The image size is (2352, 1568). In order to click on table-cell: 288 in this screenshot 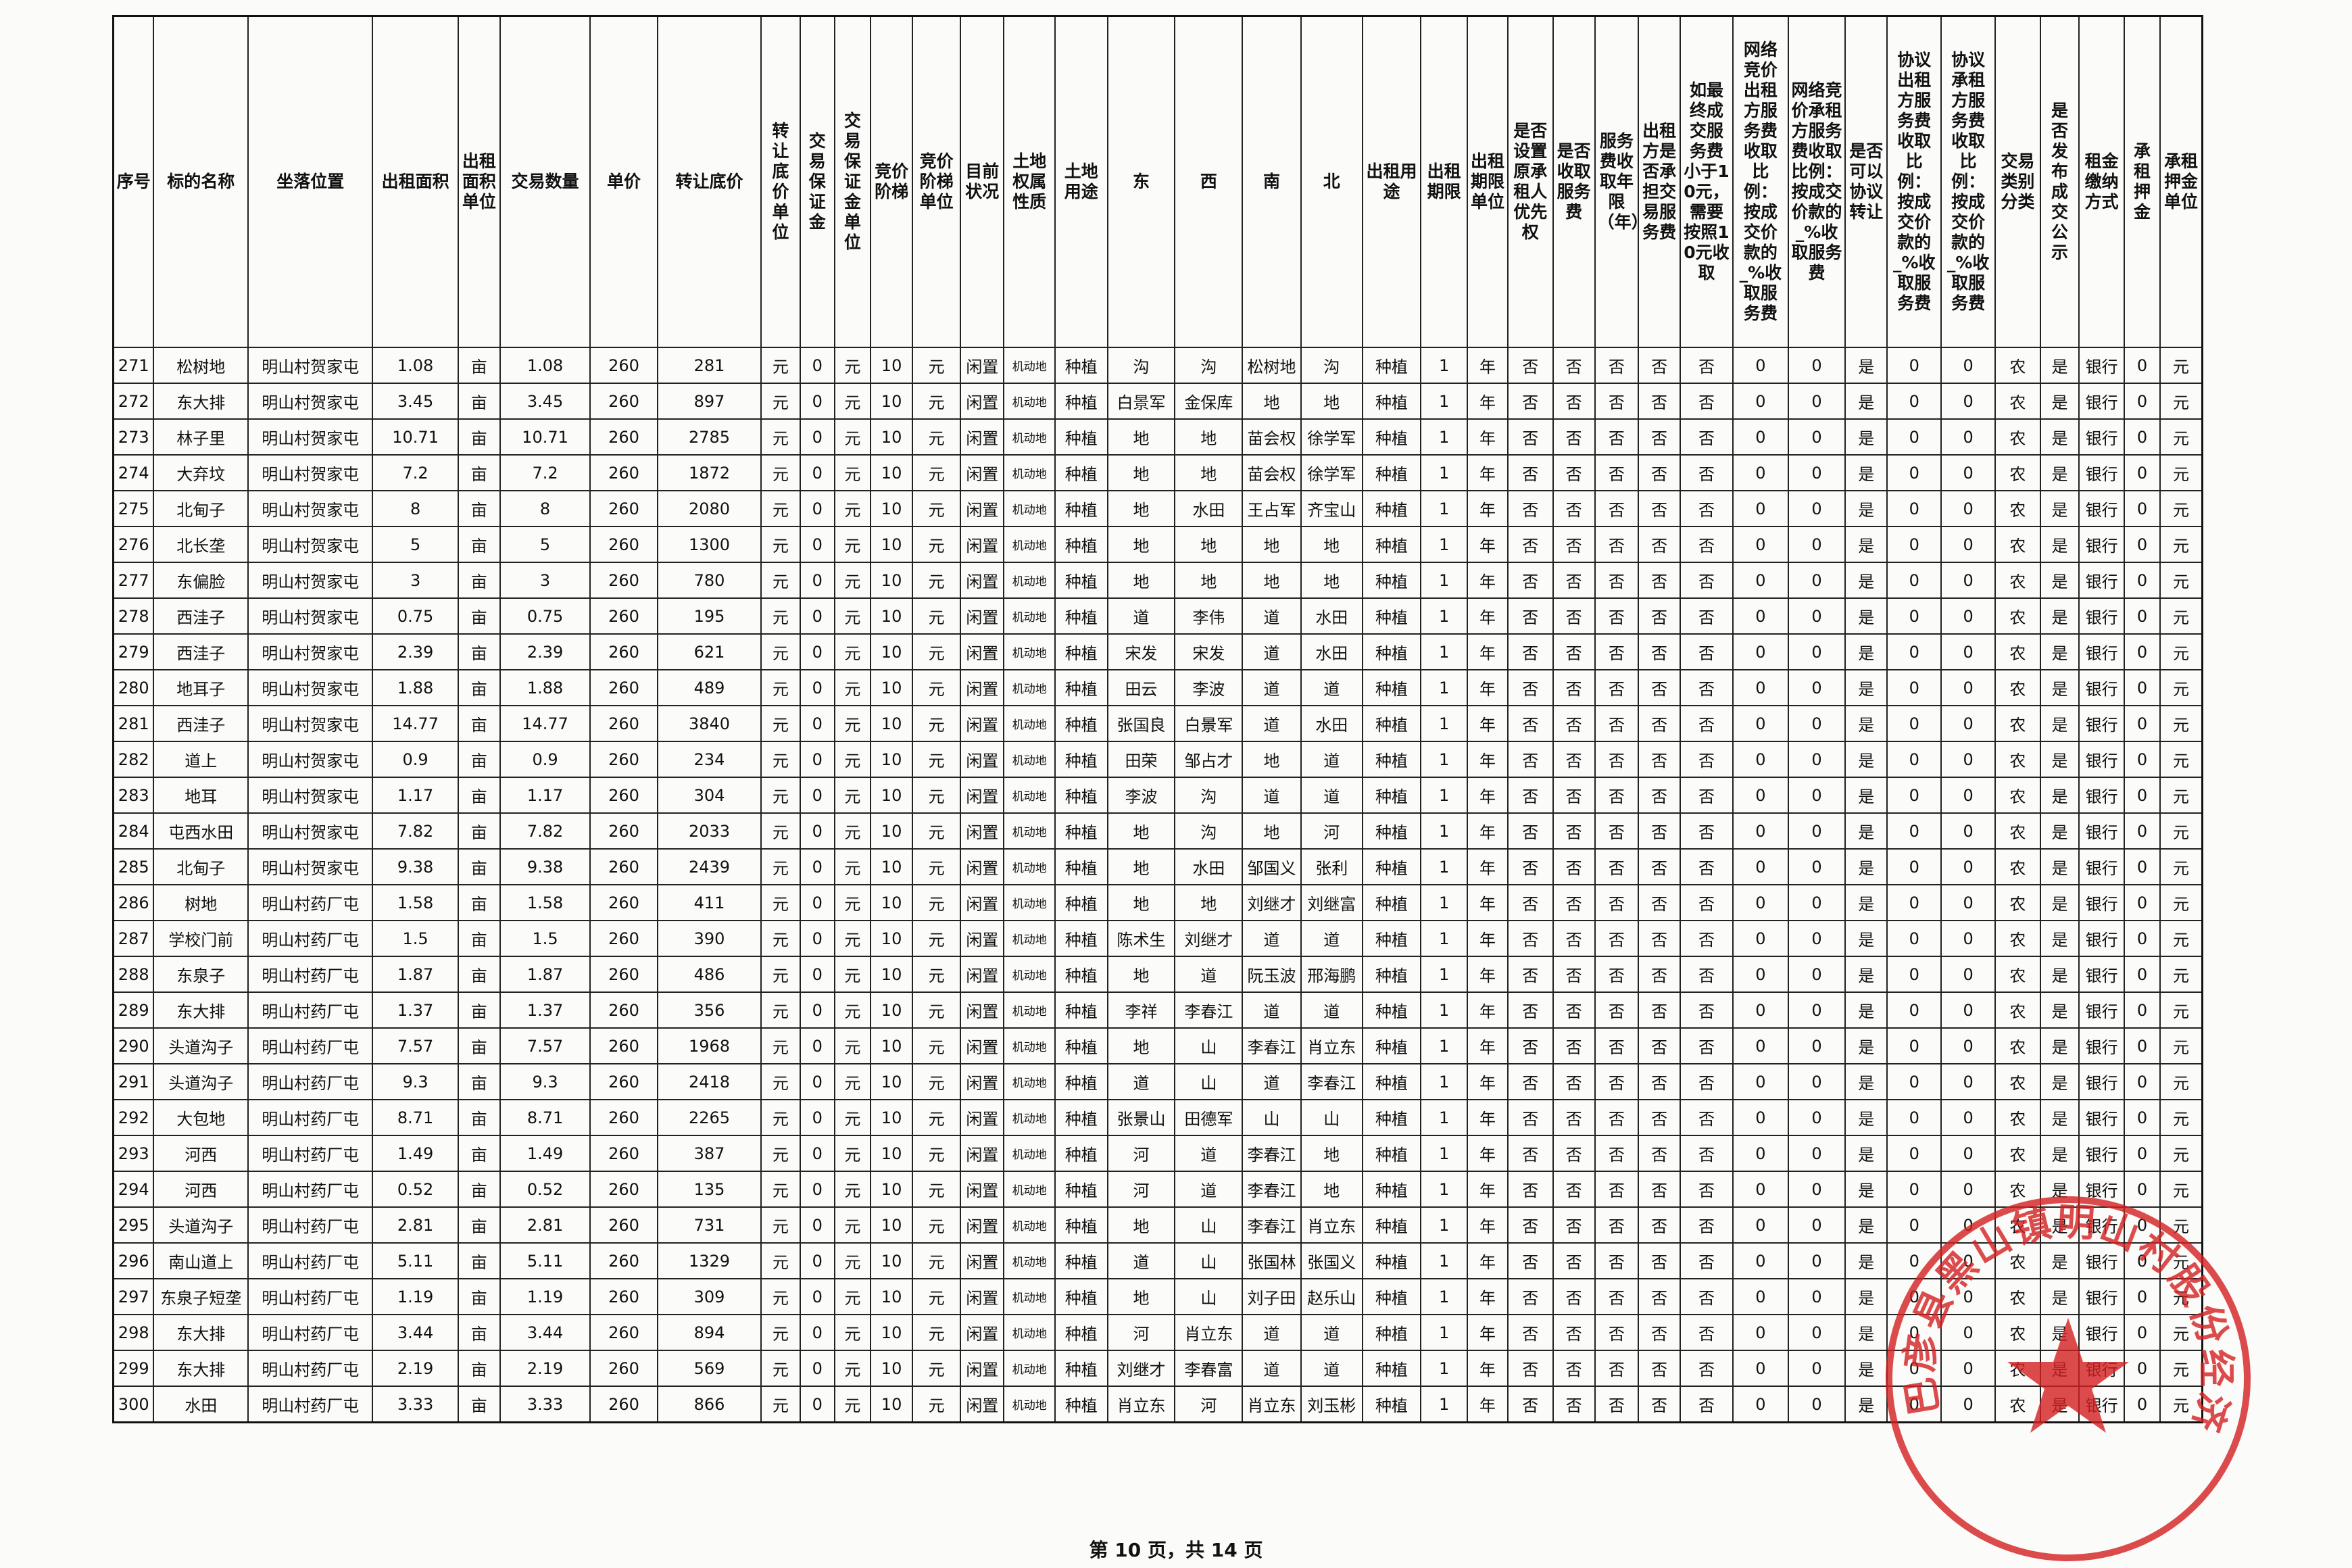, I will do `click(133, 975)`.